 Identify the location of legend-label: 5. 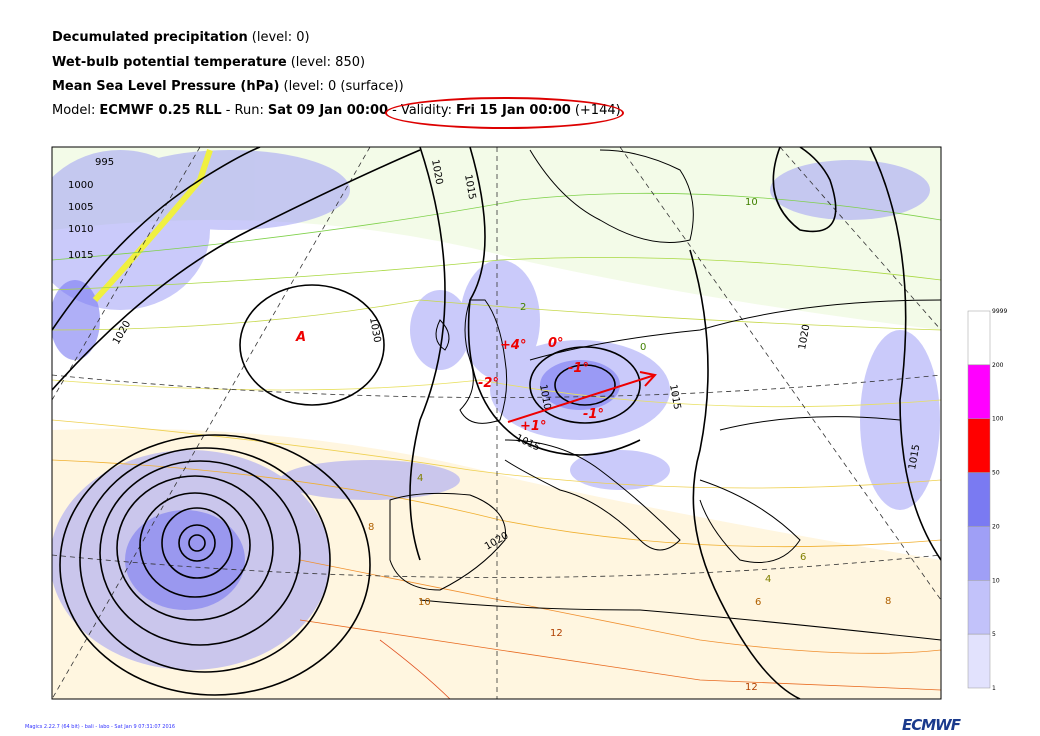
(994, 634).